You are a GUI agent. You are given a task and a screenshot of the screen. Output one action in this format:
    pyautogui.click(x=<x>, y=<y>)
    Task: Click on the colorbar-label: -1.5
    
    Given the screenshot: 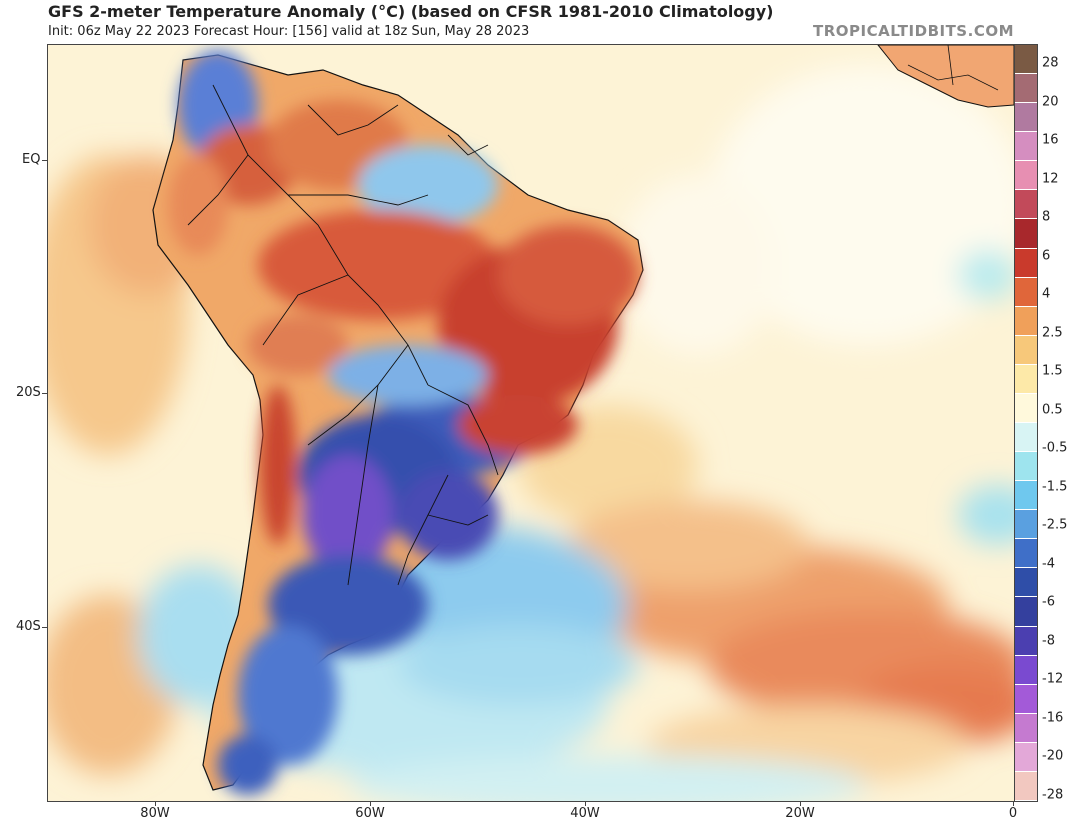 What is the action you would take?
    pyautogui.click(x=1055, y=486)
    